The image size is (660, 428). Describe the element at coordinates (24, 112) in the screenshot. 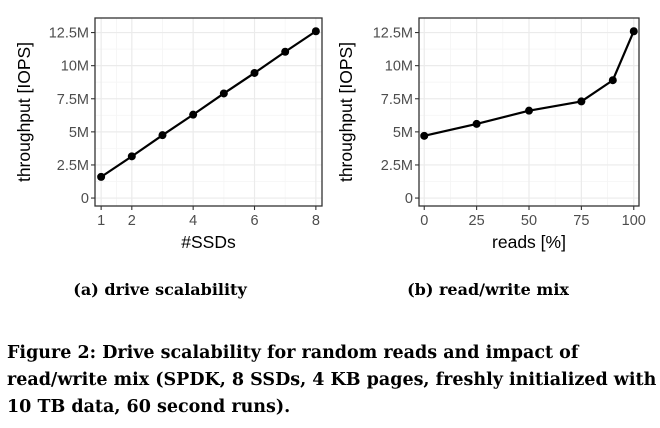

I see `chart-a-y-axis-title: throughput [IOPS]` at that location.